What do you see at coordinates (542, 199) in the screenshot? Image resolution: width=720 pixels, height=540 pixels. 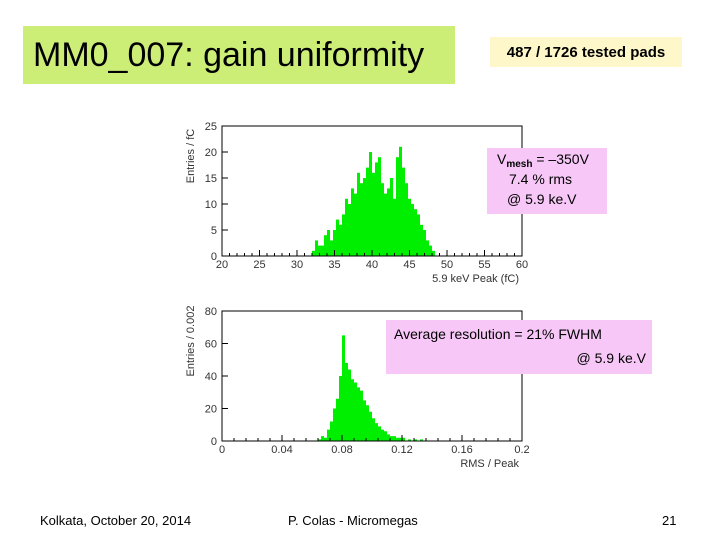 I see `energy-label: @ 5.9 ke.V` at bounding box center [542, 199].